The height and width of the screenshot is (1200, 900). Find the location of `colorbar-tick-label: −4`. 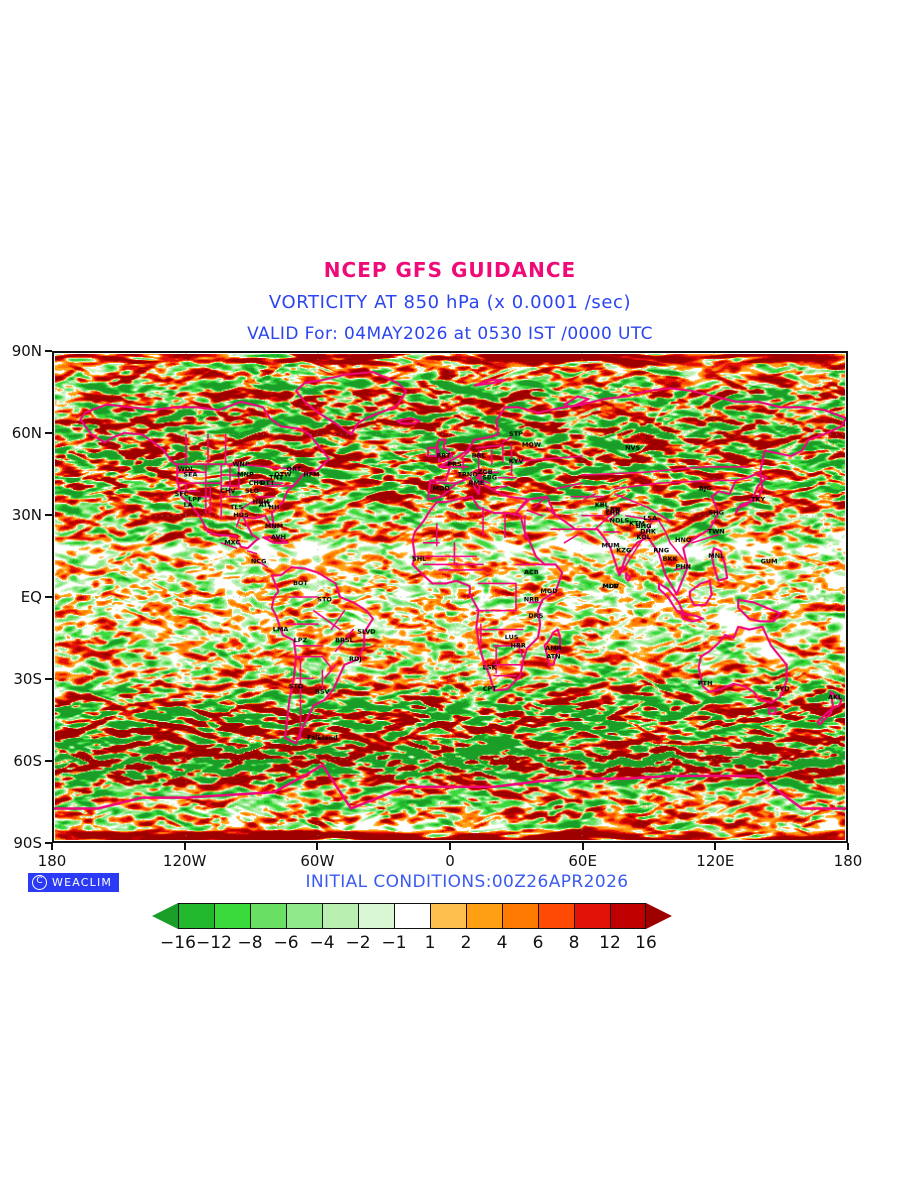

colorbar-tick-label: −4 is located at coordinates (322, 943).